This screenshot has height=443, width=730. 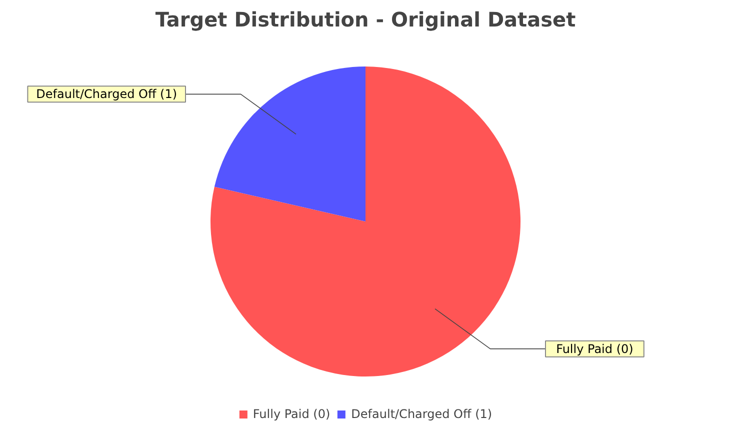 What do you see at coordinates (107, 94) in the screenshot?
I see `slice-label: Default/Charged Off (1)` at bounding box center [107, 94].